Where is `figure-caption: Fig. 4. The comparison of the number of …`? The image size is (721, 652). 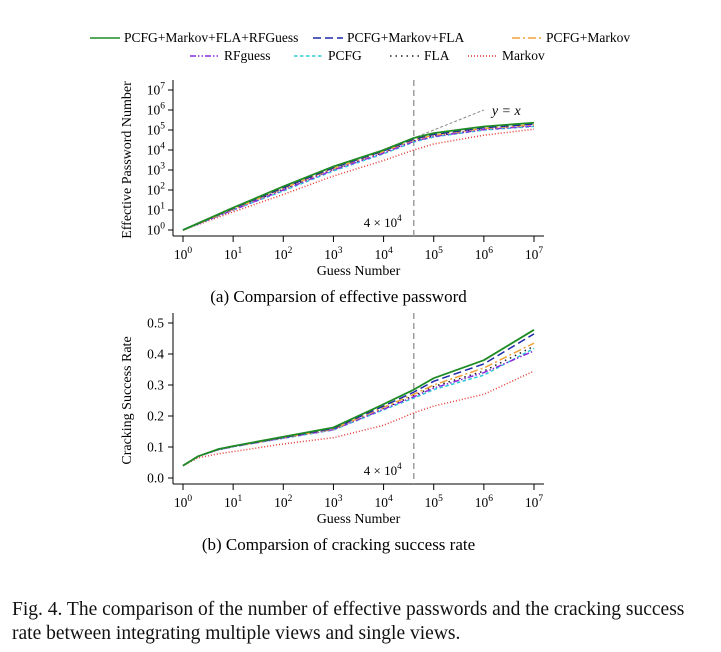 figure-caption: Fig. 4. The comparison of the number of … is located at coordinates (348, 621).